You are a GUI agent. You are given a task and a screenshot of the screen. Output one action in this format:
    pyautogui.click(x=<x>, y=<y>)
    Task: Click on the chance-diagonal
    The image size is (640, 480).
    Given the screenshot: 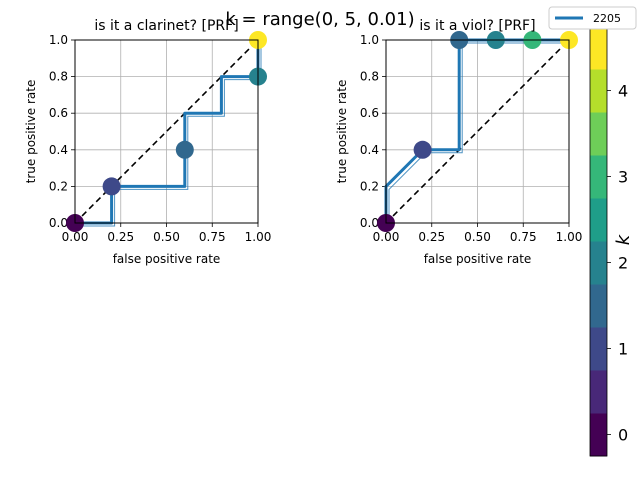 What is the action you would take?
    pyautogui.click(x=477, y=131)
    